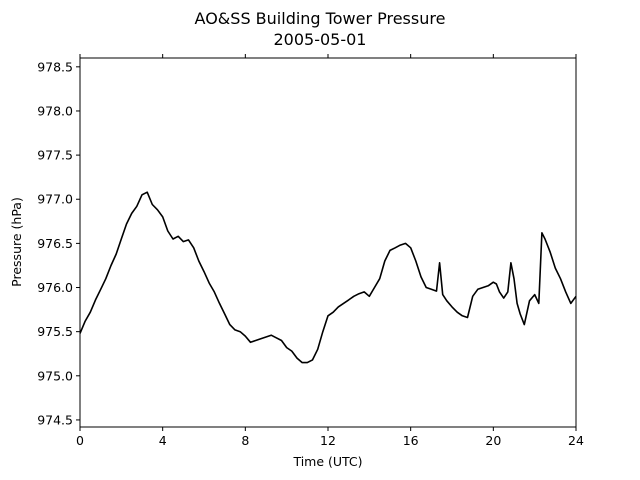 This screenshot has height=480, width=640. Describe the element at coordinates (55, 243) in the screenshot. I see `y-tick-label: 976.5` at that location.